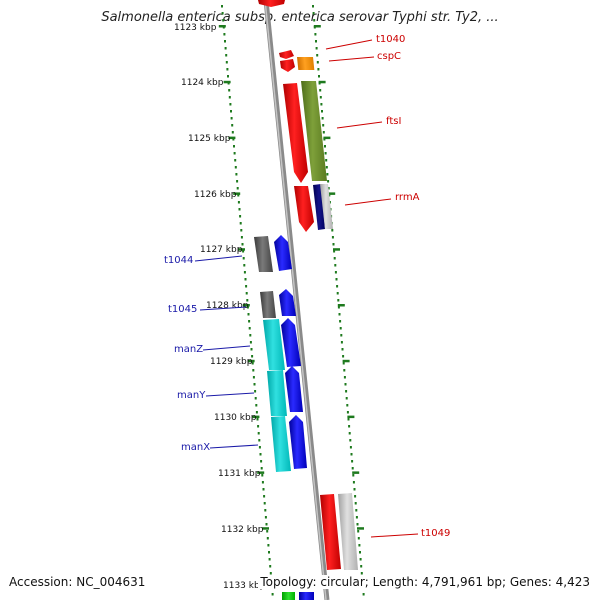 Image resolution: width=600 pixels, height=600 pixels. I want to click on backbone-line, so click(296, 300).